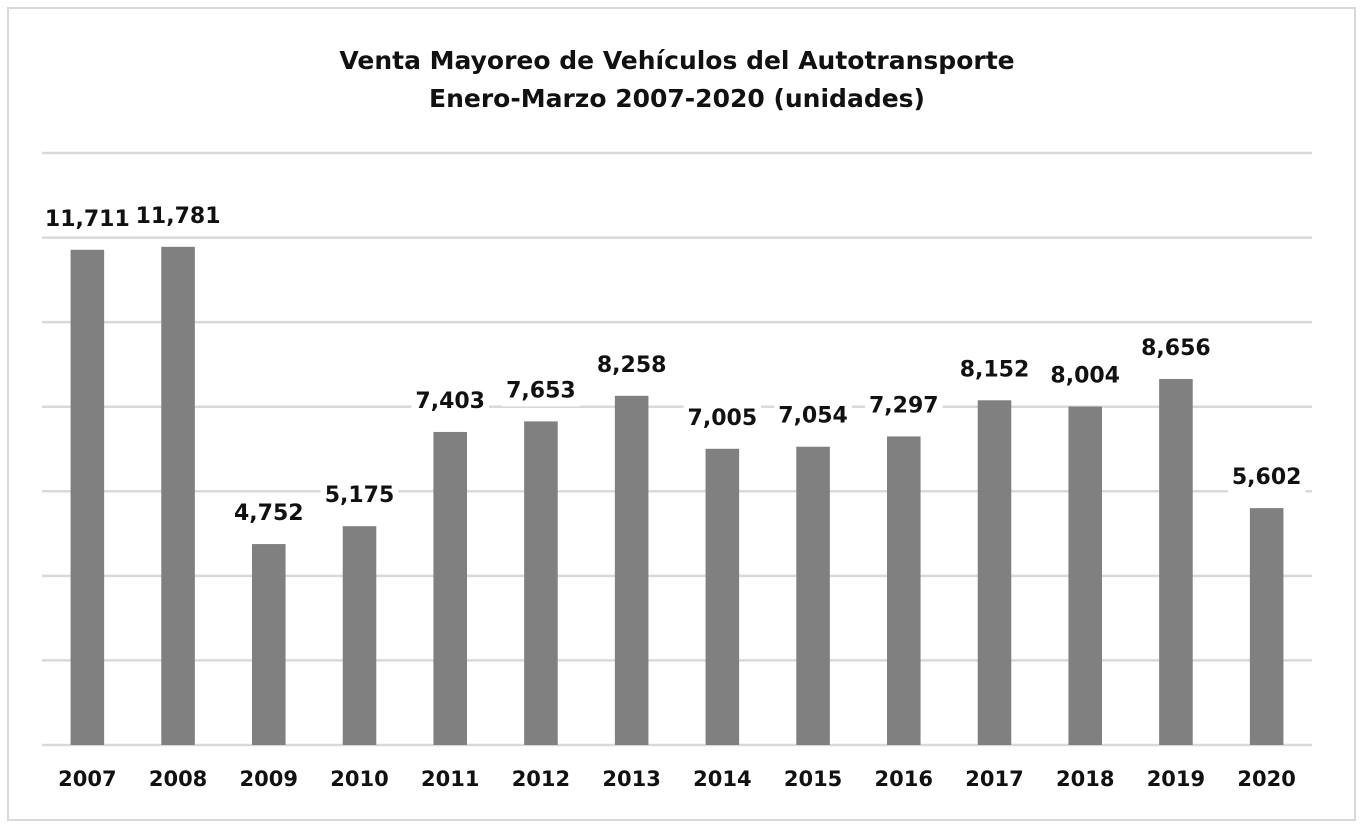 The image size is (1364, 830). I want to click on value-label: 7,054, so click(813, 416).